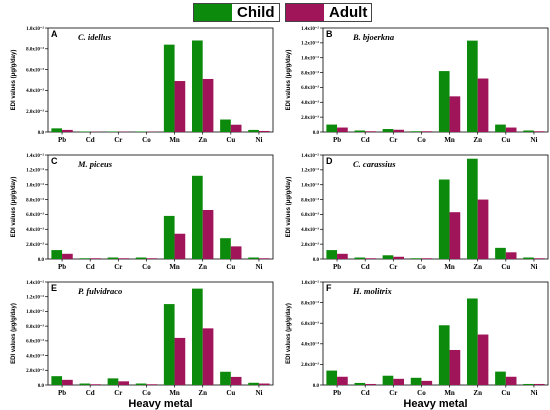 The height and width of the screenshot is (410, 550). Describe the element at coordinates (374, 164) in the screenshot. I see `panel-title: C. carassius` at that location.